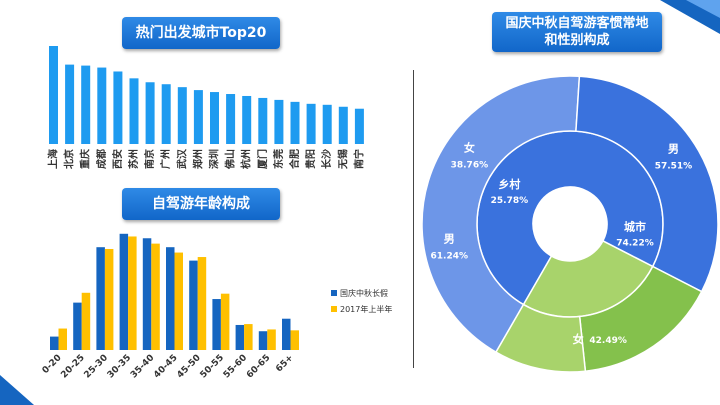  I want to click on city-label: 杭州, so click(246, 159).